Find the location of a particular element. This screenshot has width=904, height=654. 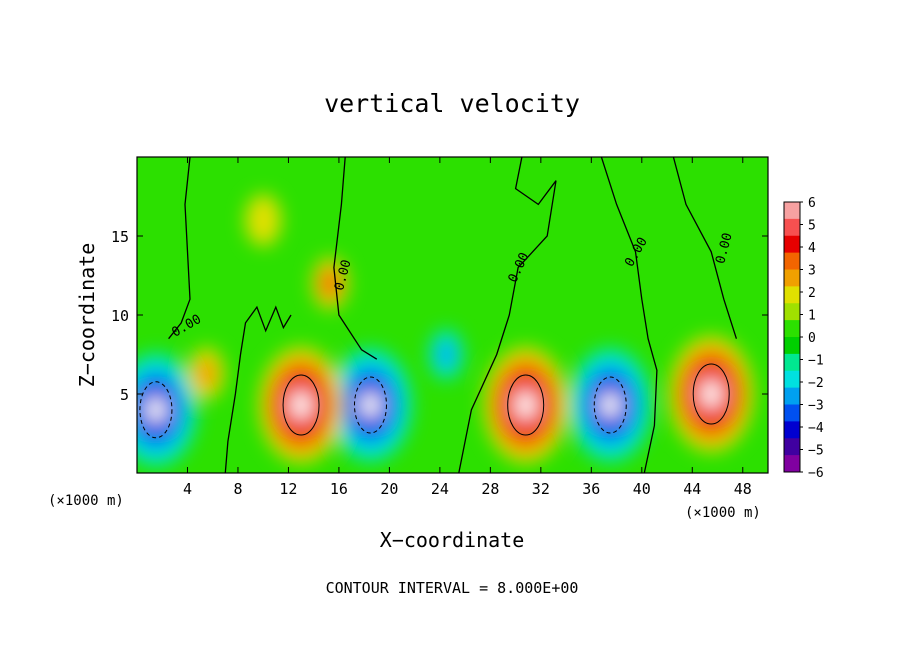

colorbar-tick-label: −6 is located at coordinates (816, 473).